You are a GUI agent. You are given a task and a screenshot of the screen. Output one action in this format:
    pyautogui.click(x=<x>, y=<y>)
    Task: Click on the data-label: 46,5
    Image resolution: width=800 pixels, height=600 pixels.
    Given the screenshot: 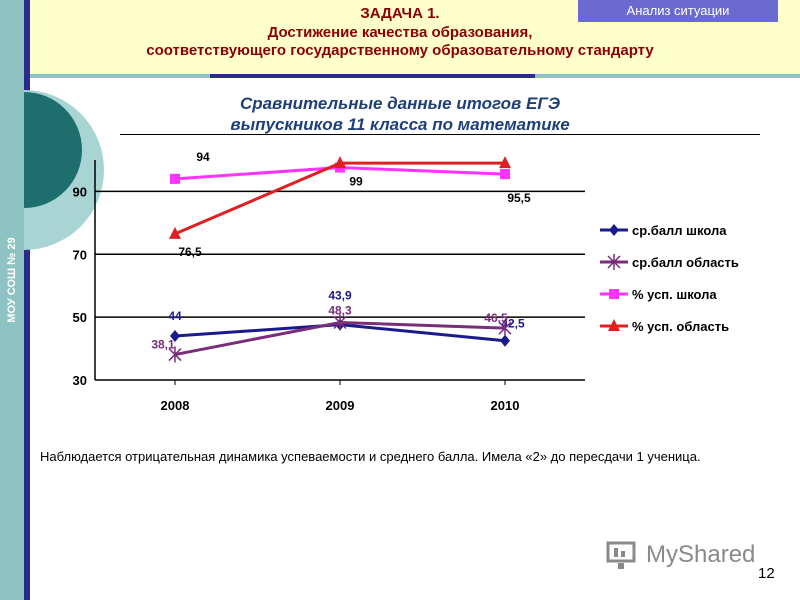 What is the action you would take?
    pyautogui.click(x=496, y=318)
    